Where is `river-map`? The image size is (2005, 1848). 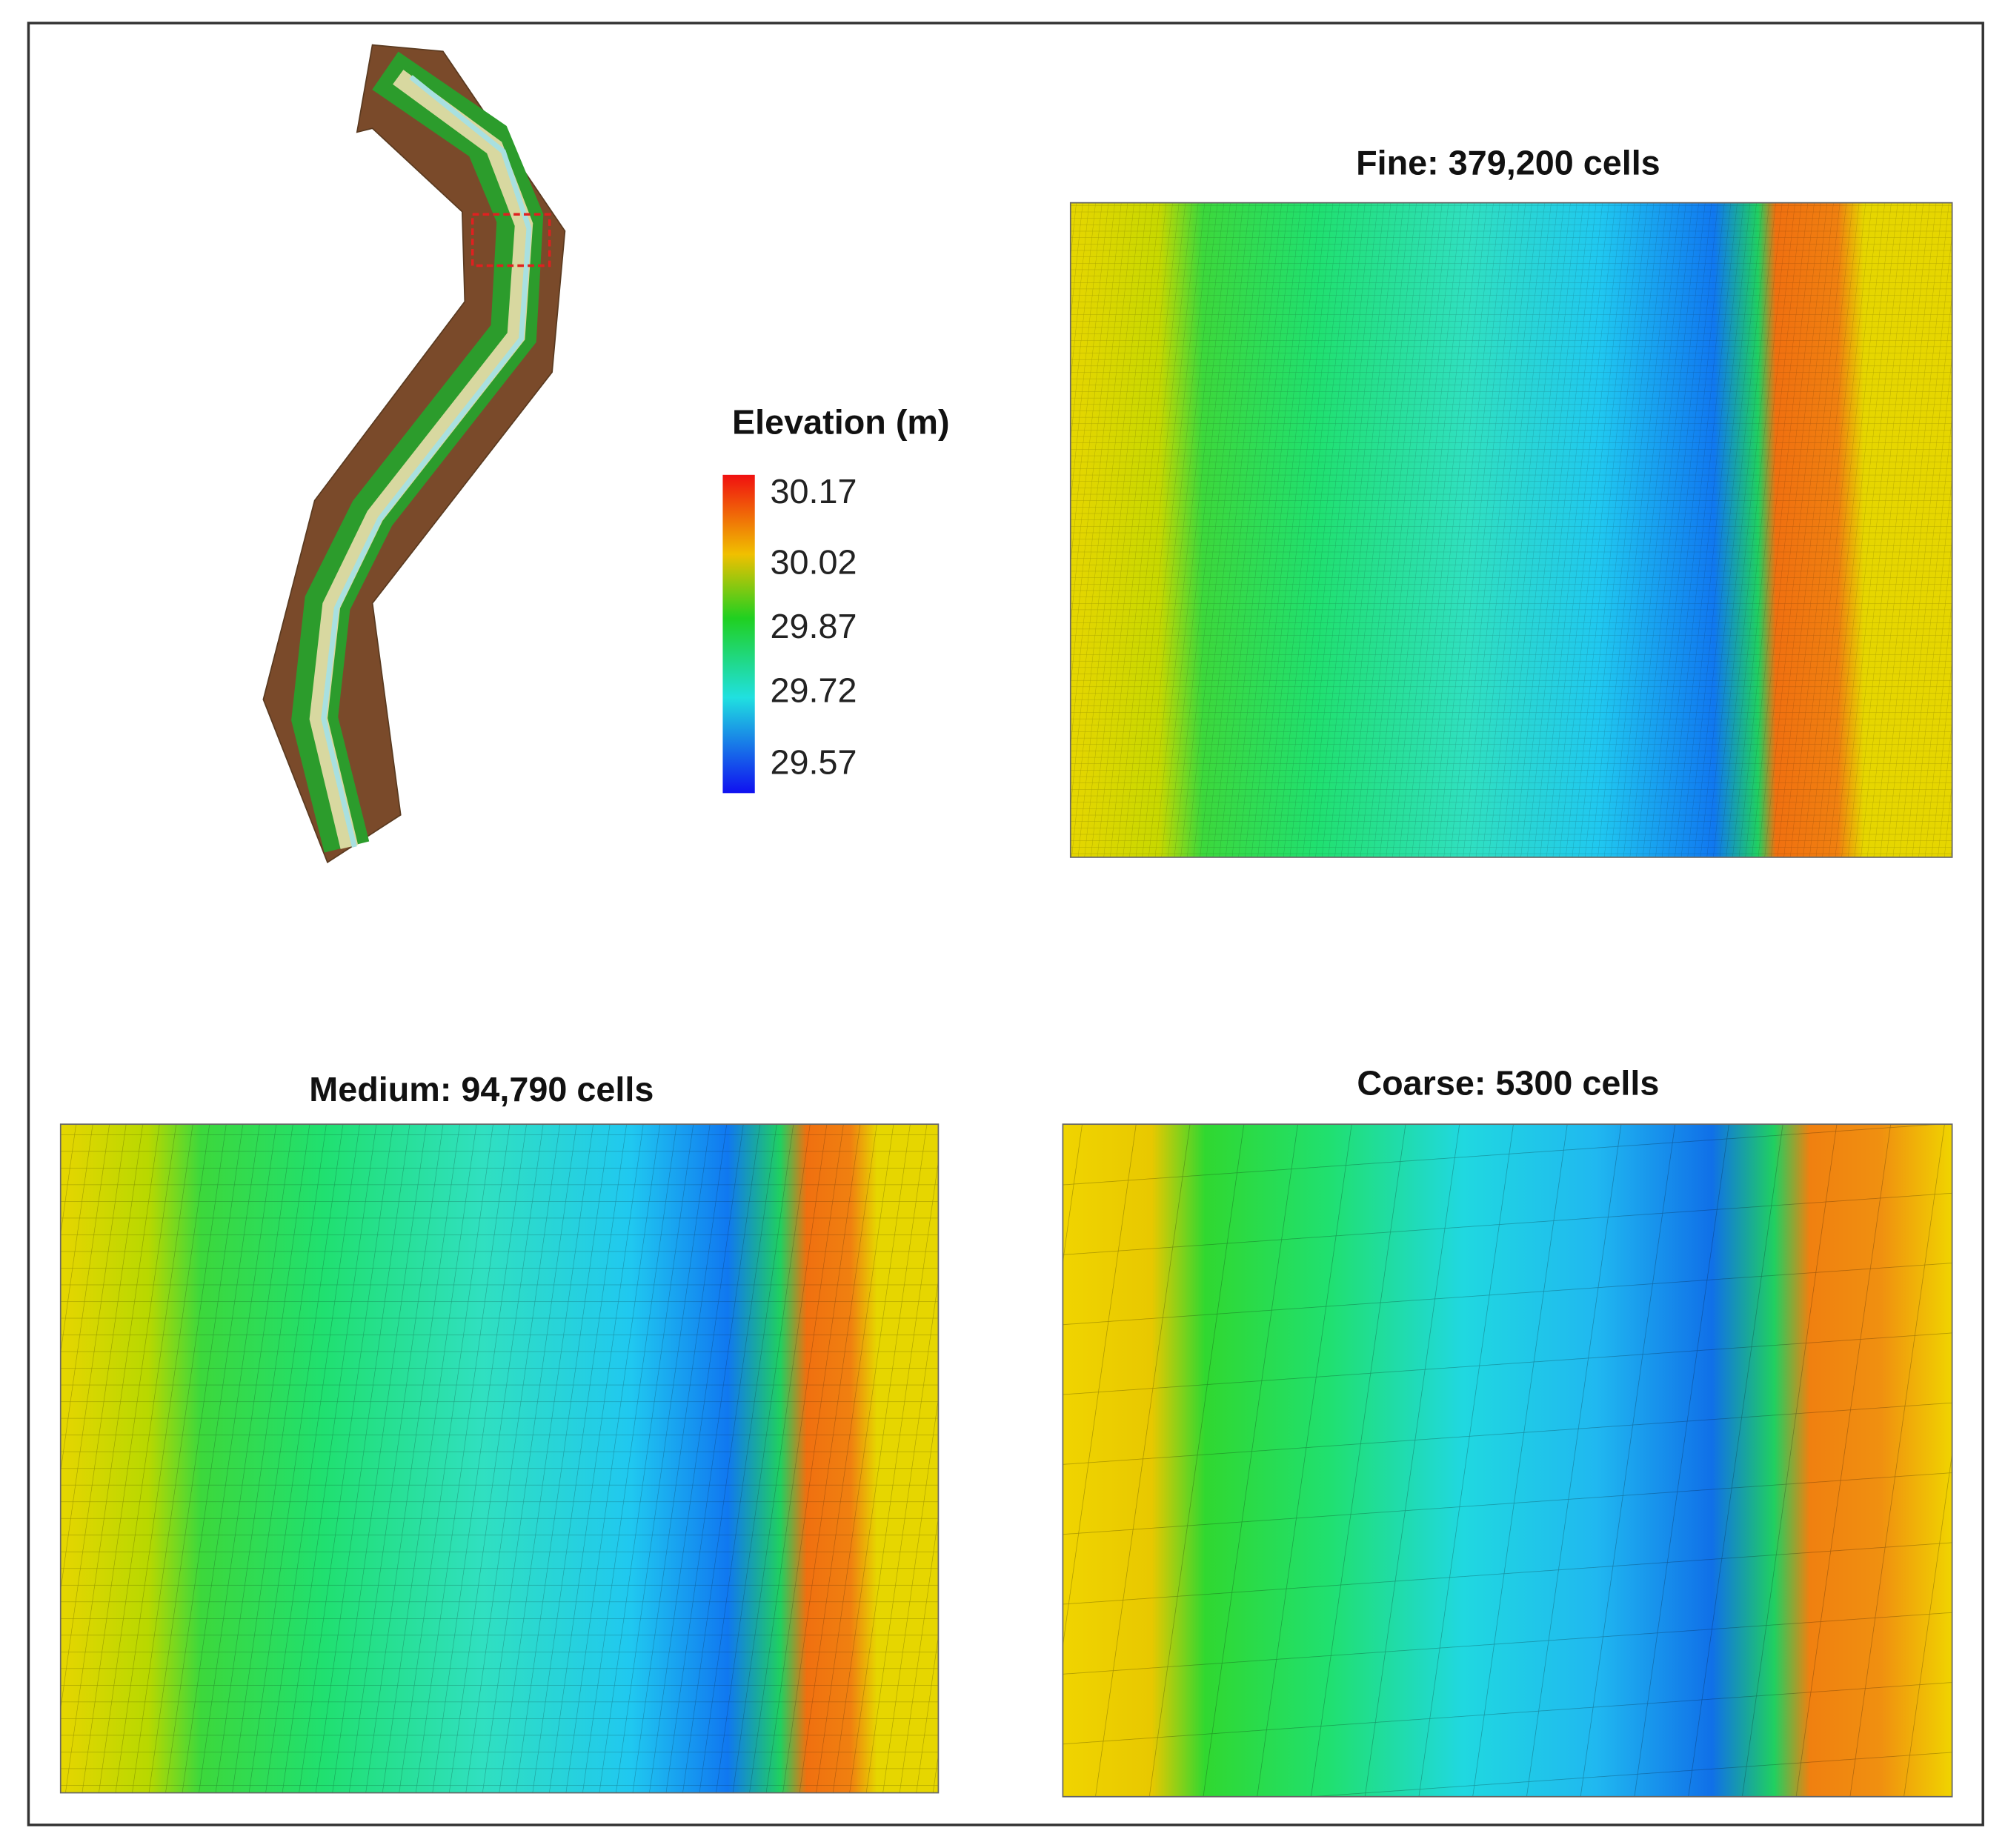
river-map is located at coordinates (414, 454).